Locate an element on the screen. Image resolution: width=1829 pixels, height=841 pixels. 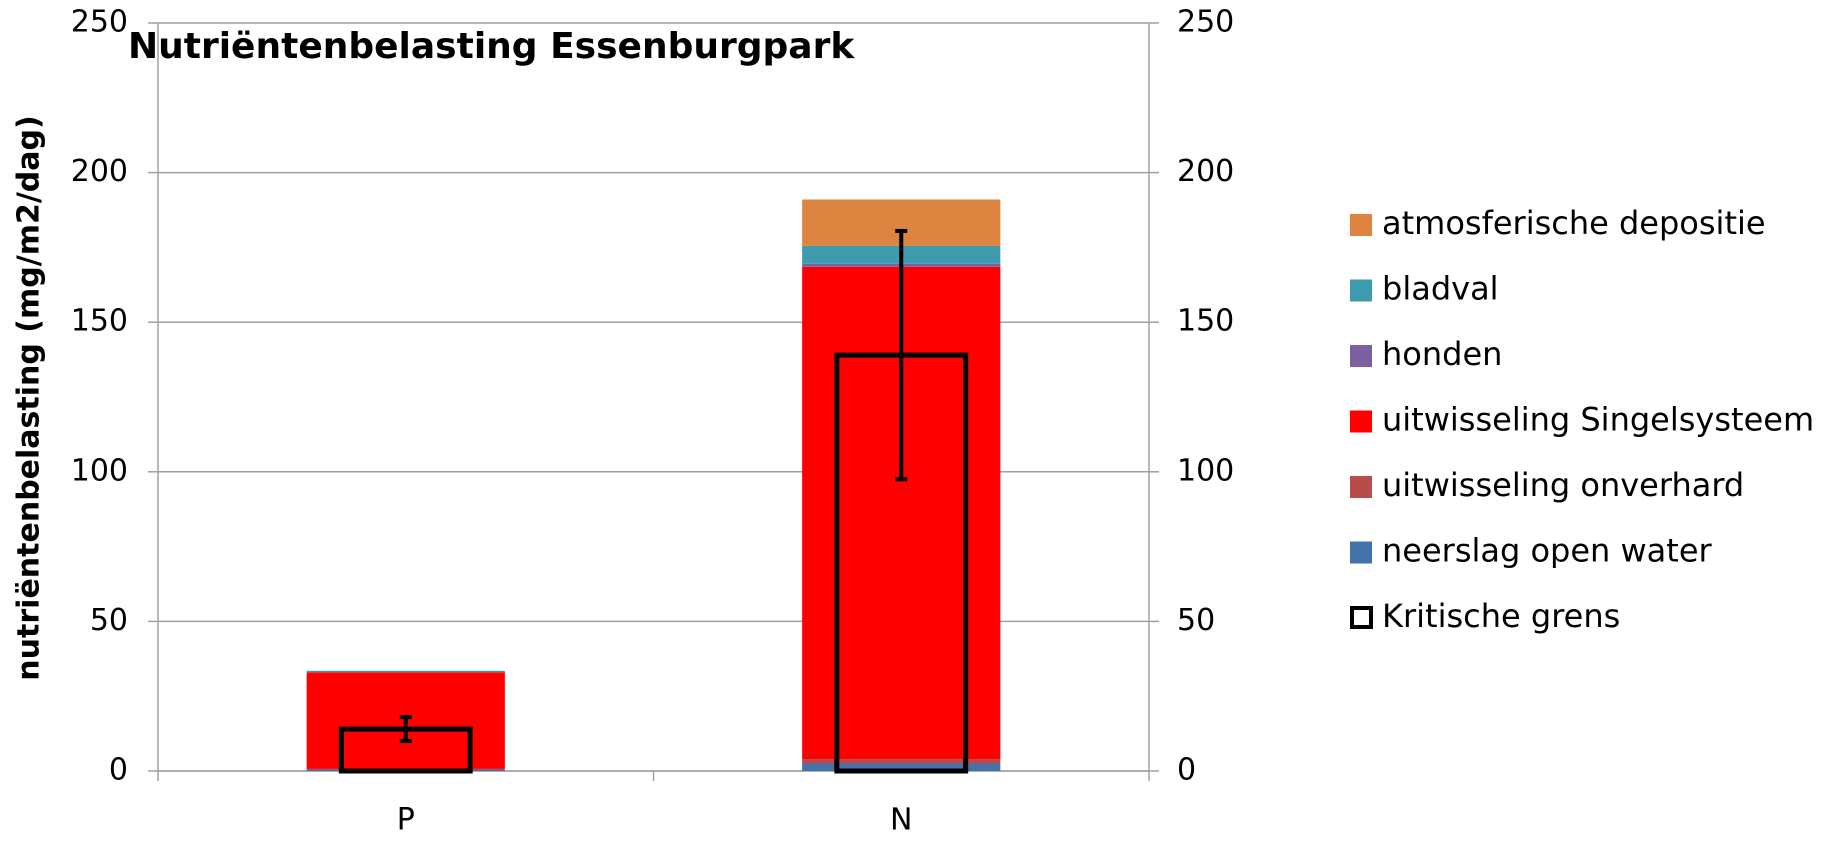
legend-label: Kritische grens is located at coordinates (1501, 616).